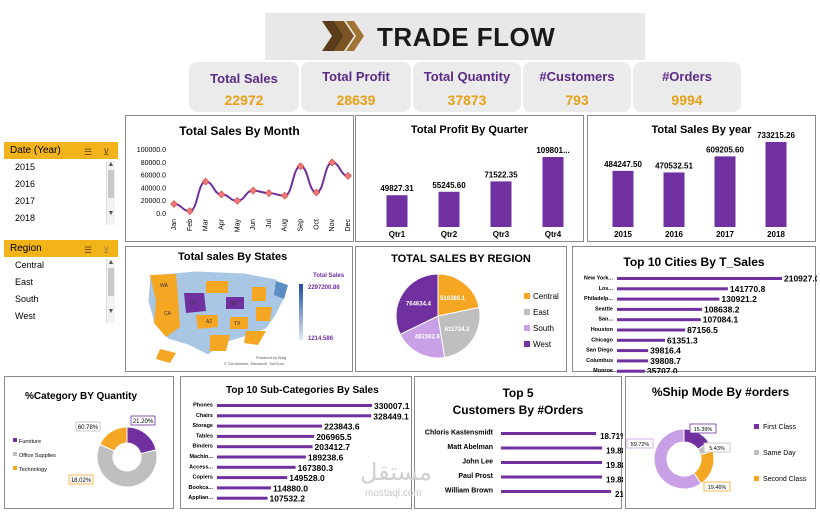  What do you see at coordinates (776, 135) in the screenshot?
I see `data-label: 733215.26` at bounding box center [776, 135].